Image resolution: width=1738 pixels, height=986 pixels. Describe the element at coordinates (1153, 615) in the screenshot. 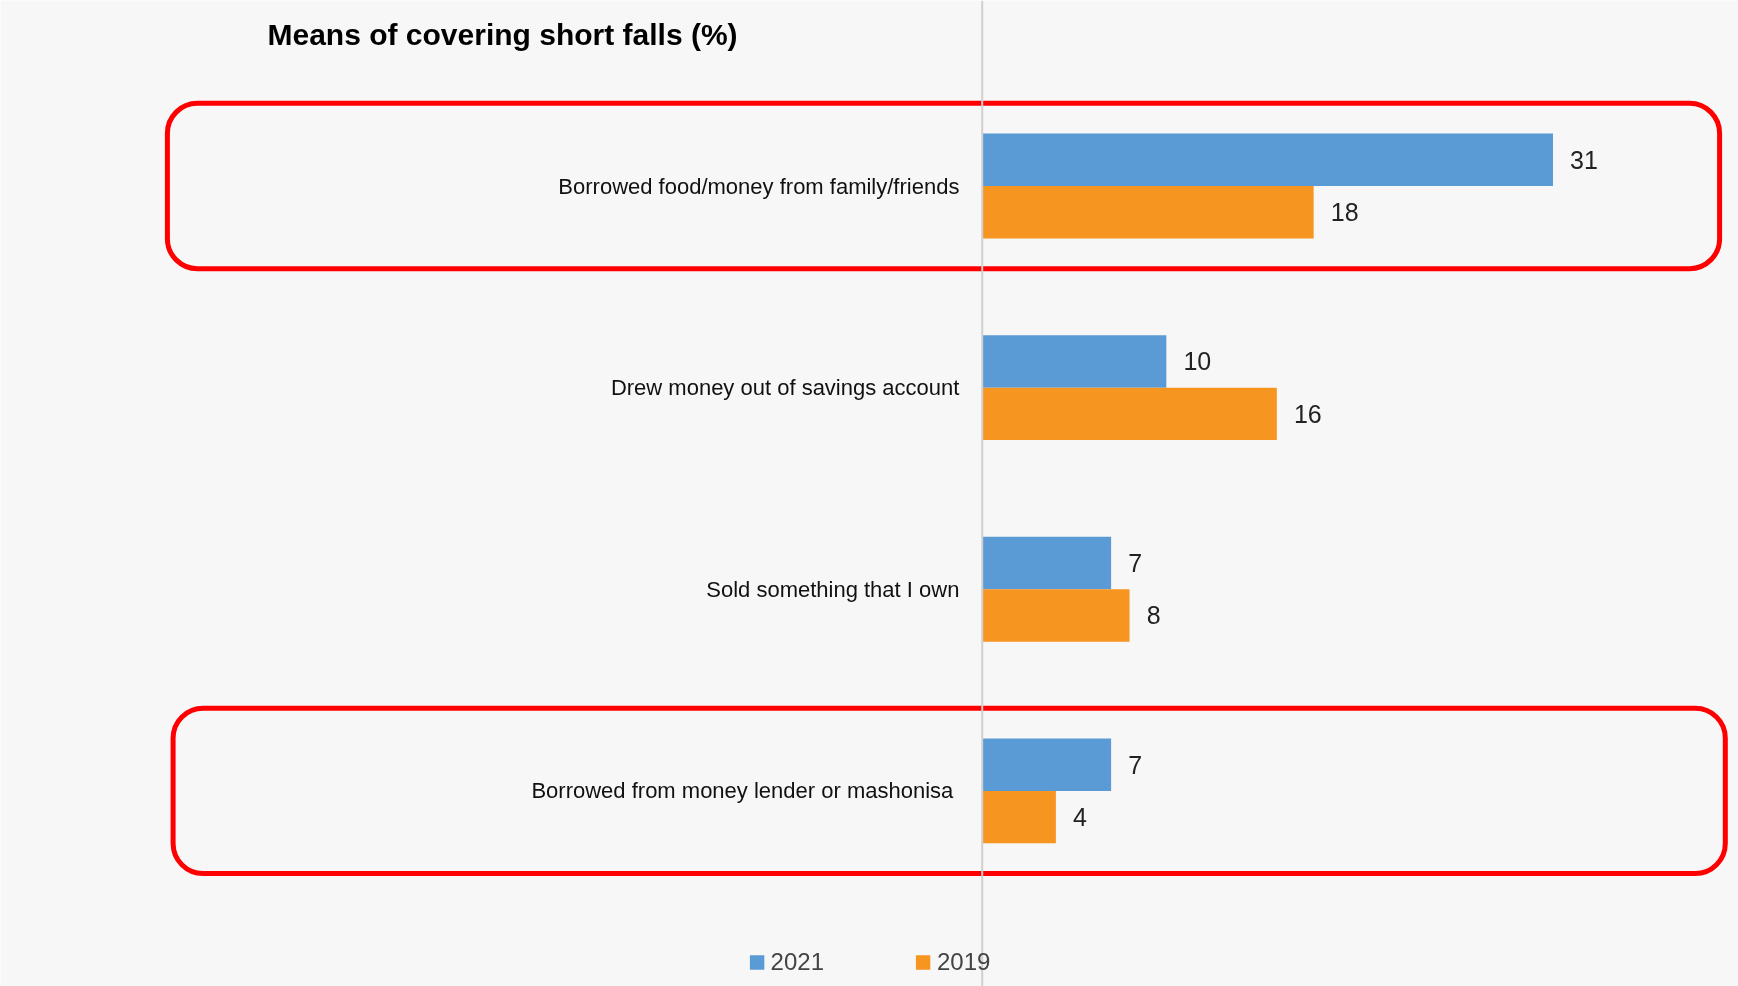

I see `data-label: 8` at that location.